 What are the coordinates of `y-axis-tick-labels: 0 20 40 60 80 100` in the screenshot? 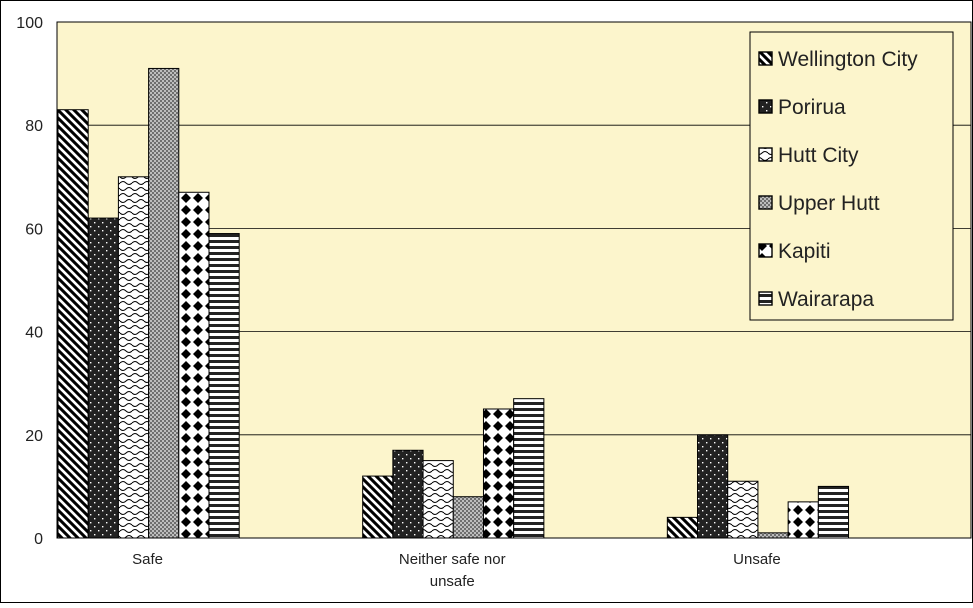 It's located at (29, 281).